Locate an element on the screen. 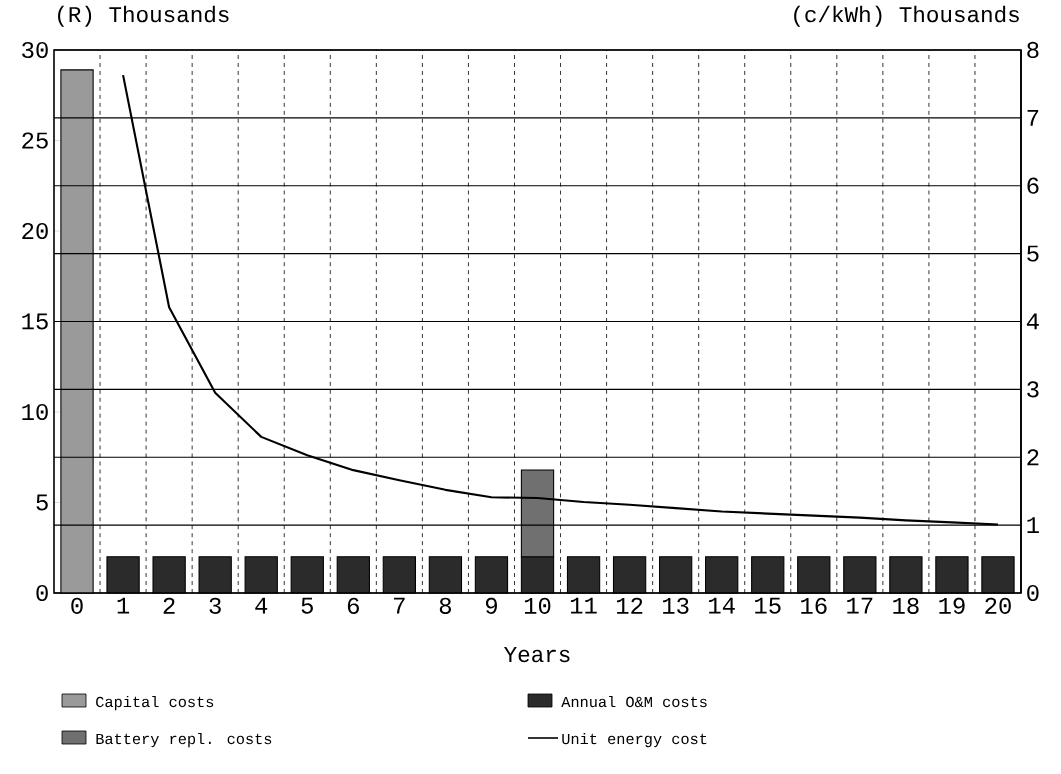 The width and height of the screenshot is (1061, 774). x-tick-label: 5 is located at coordinates (307, 605).